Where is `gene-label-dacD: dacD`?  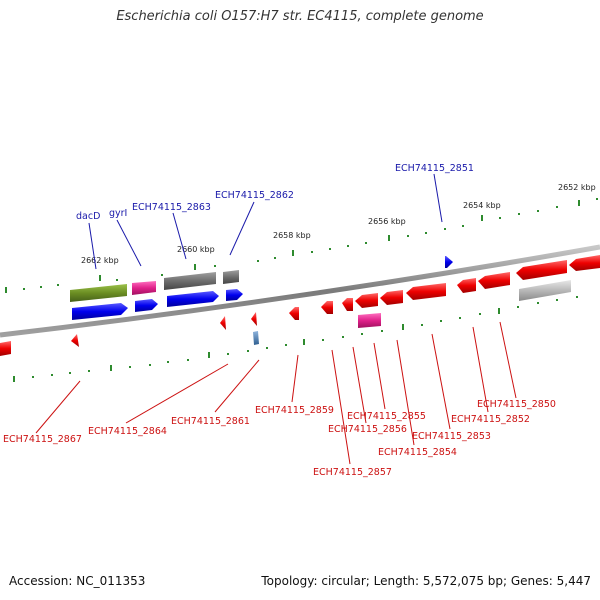 gene-label-dacD: dacD is located at coordinates (88, 216).